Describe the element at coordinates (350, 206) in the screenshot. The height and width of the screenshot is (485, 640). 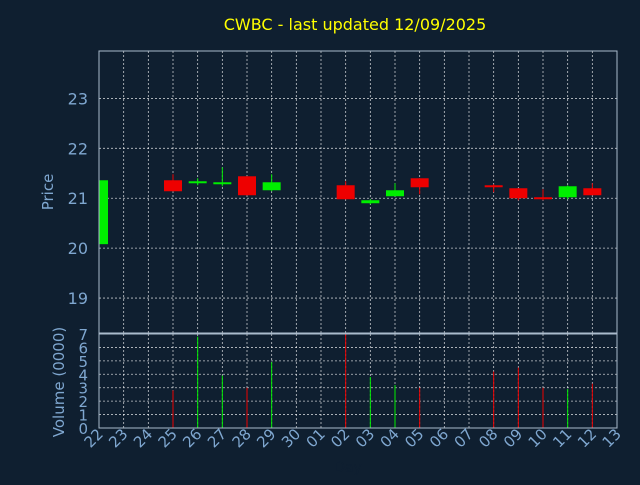
I see `price-candles` at that location.